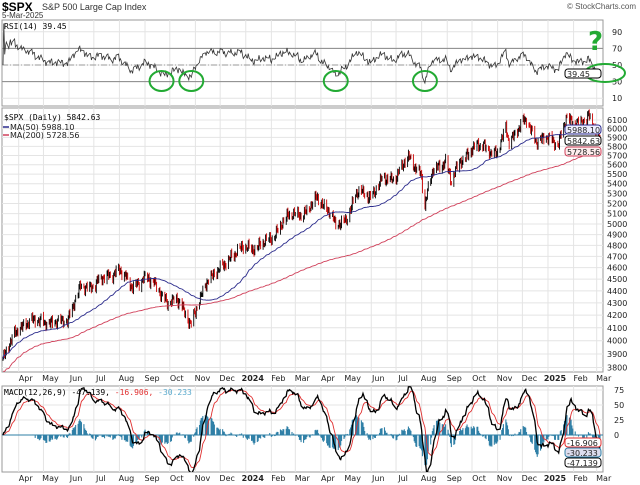  I want to click on price-axis-label: 6000, so click(617, 129).